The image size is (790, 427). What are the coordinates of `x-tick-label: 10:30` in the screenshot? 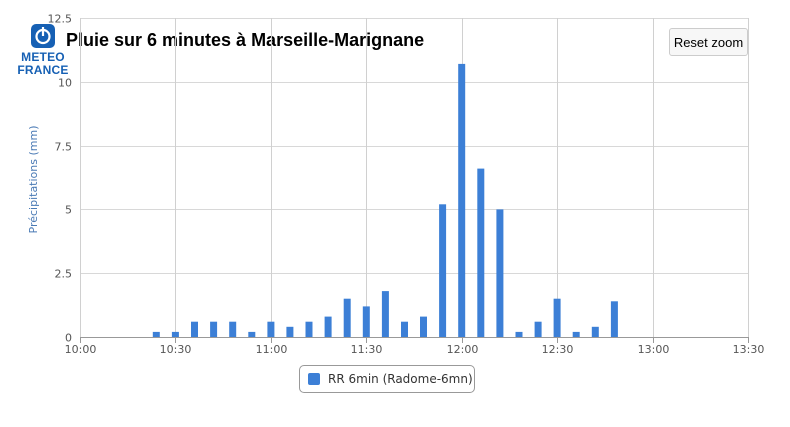 It's located at (176, 349).